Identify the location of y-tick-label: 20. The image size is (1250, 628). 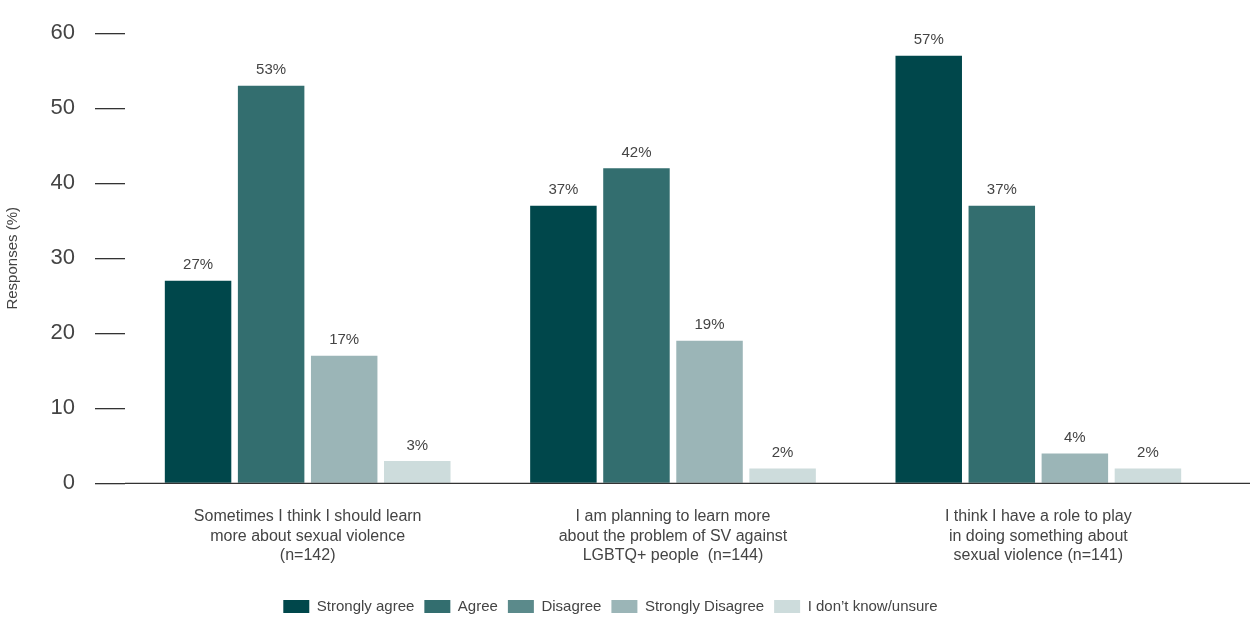
(62, 332).